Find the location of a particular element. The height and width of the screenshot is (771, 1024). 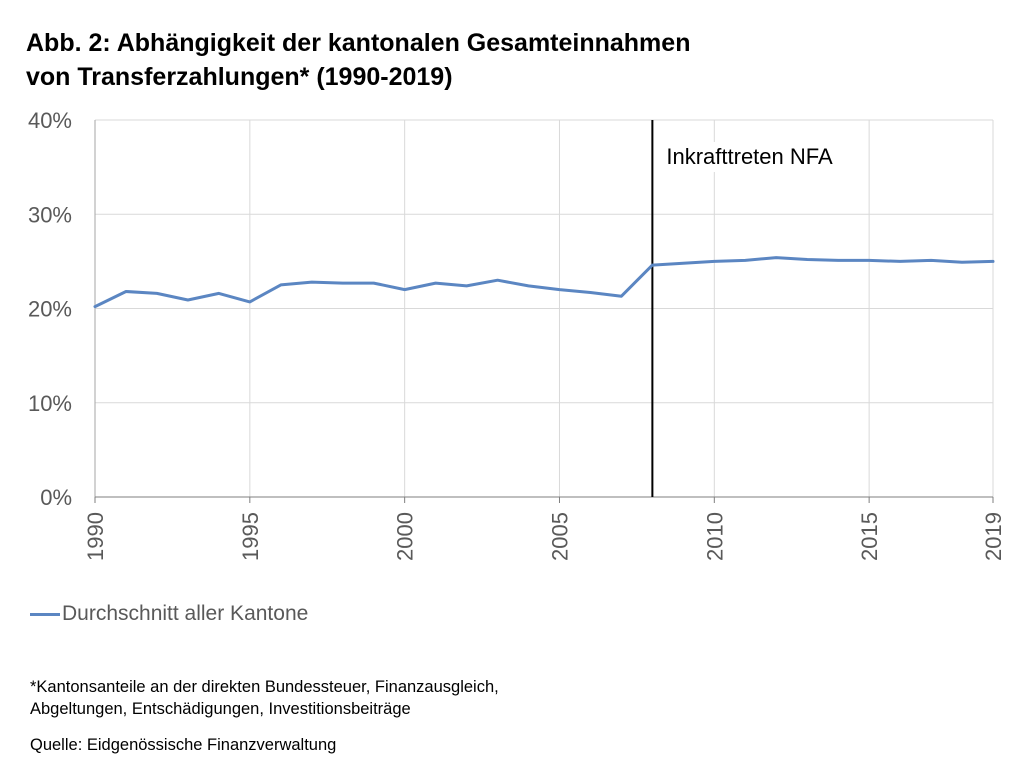

annotation-label: Inkrafttreten NFA is located at coordinates (749, 156).